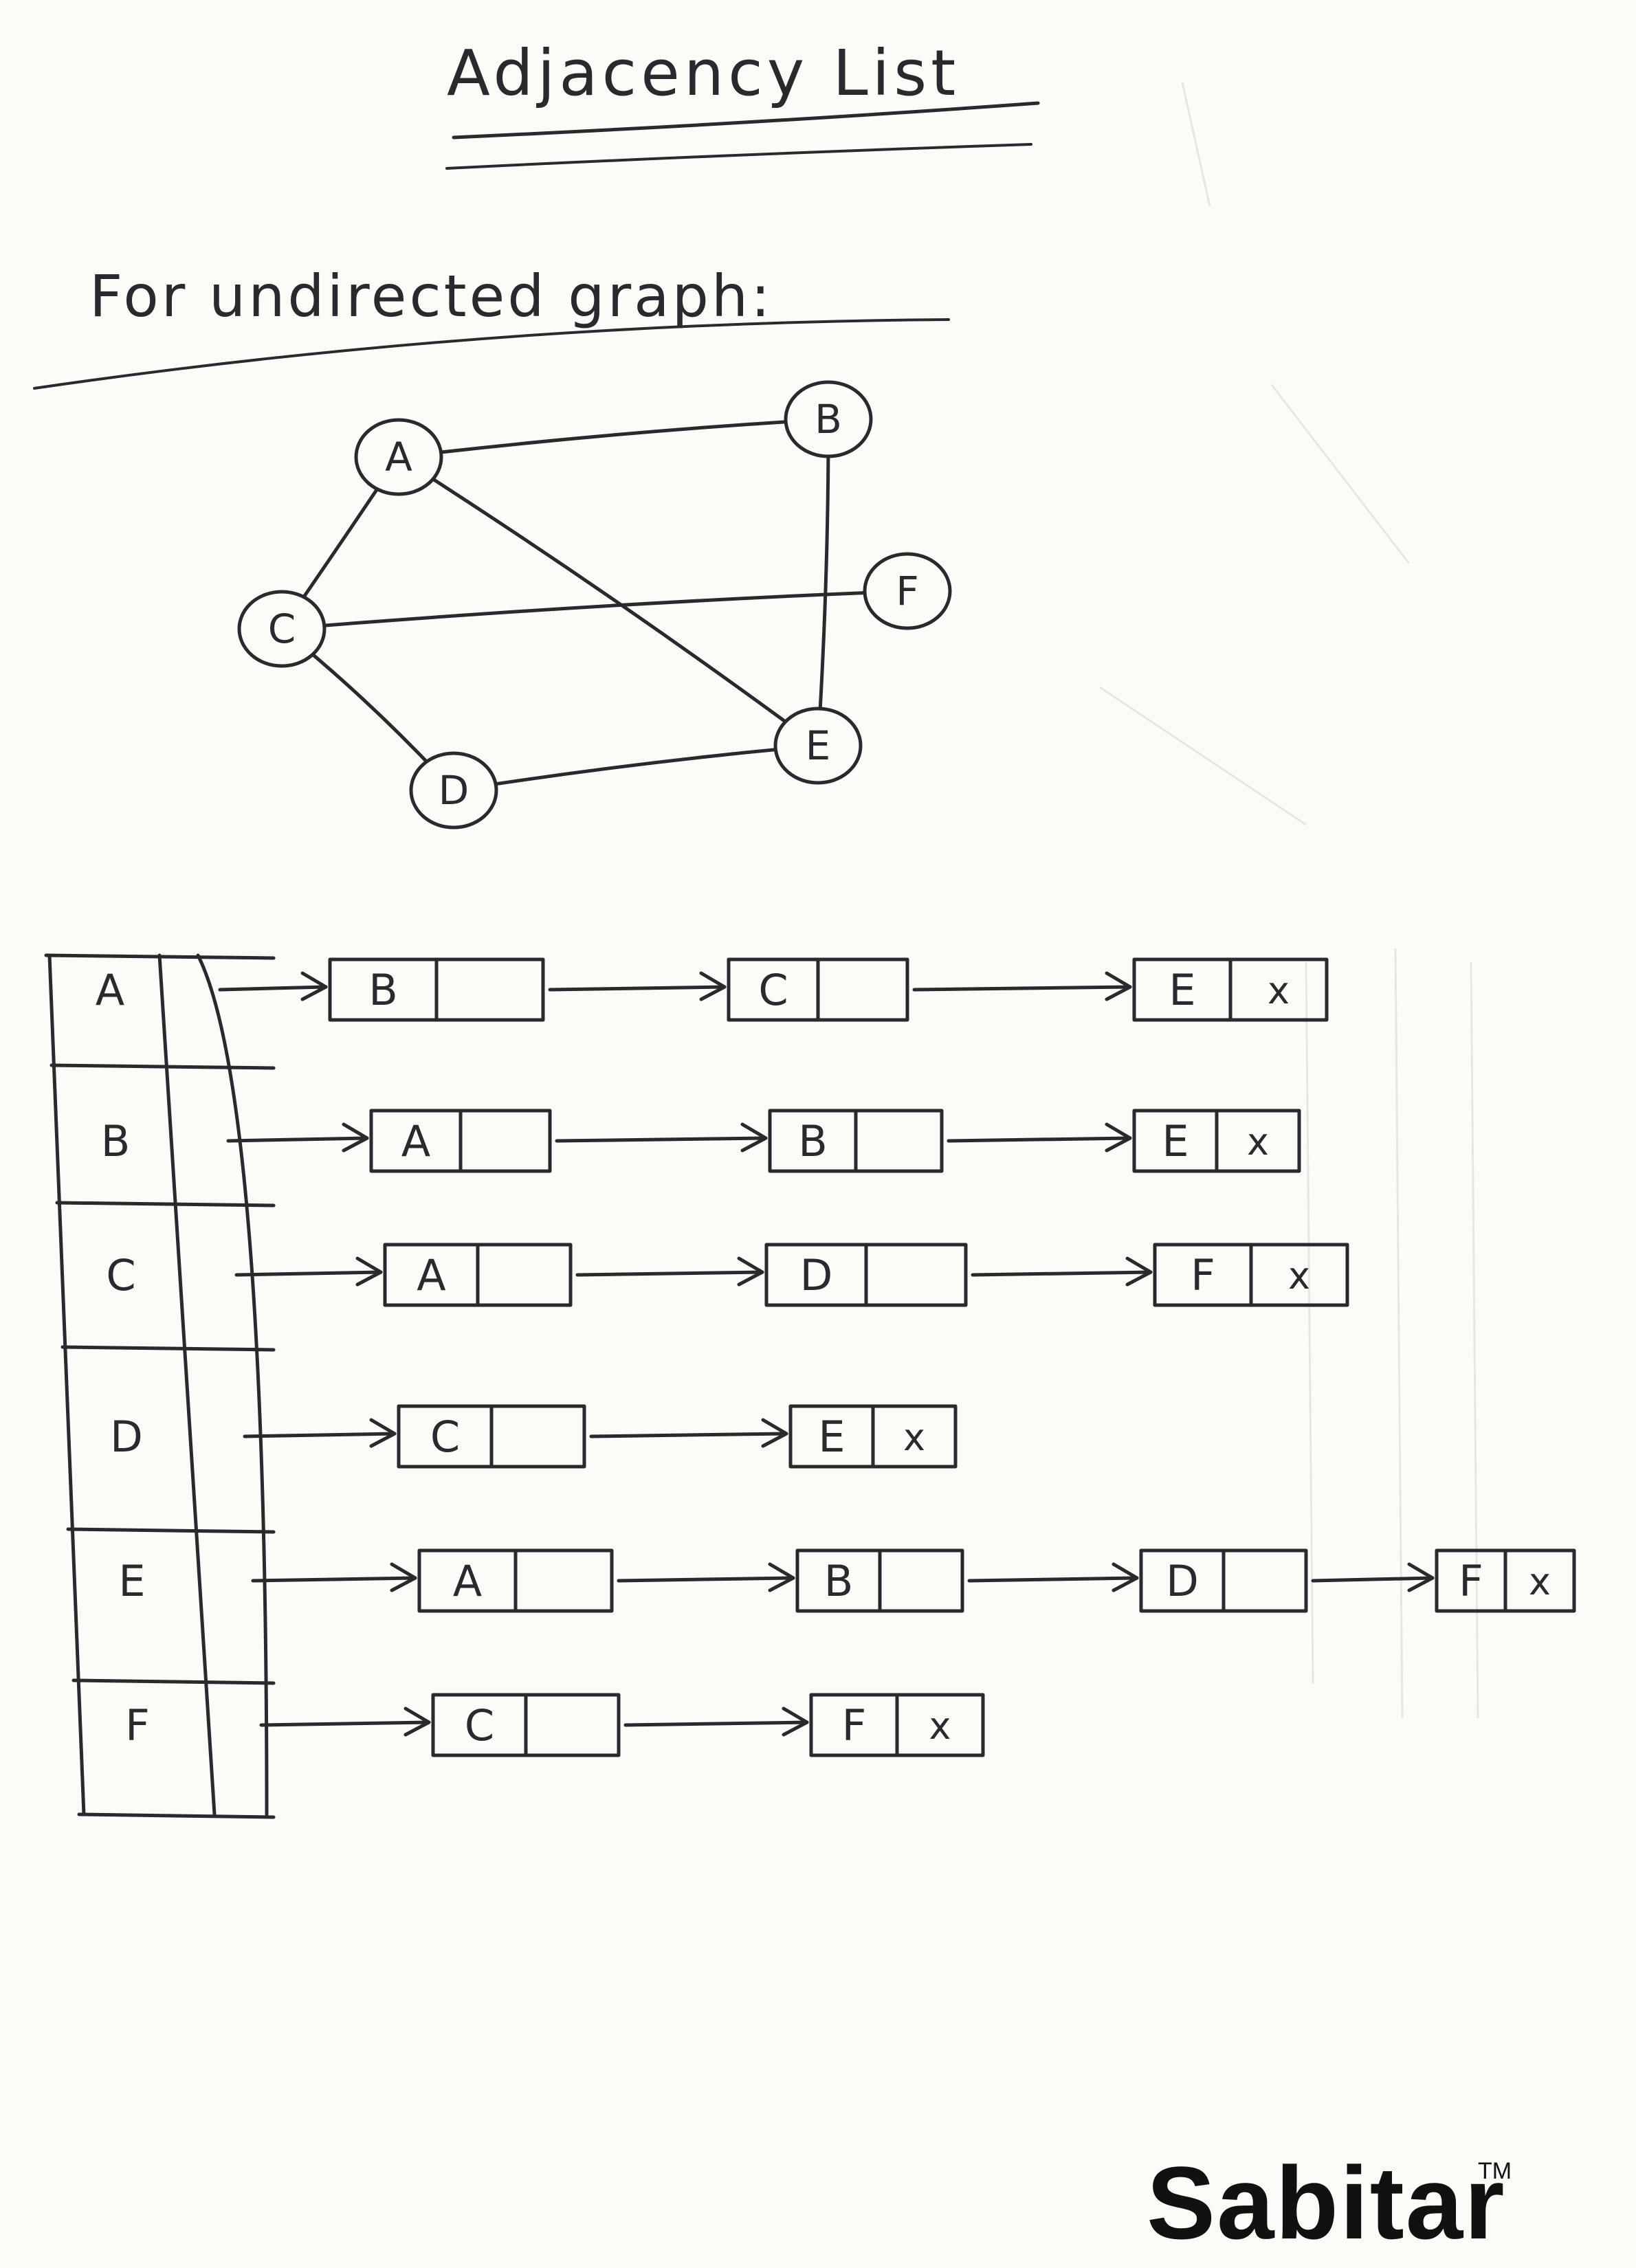 Image resolution: width=1636 pixels, height=2268 pixels. I want to click on node-A, so click(398, 457).